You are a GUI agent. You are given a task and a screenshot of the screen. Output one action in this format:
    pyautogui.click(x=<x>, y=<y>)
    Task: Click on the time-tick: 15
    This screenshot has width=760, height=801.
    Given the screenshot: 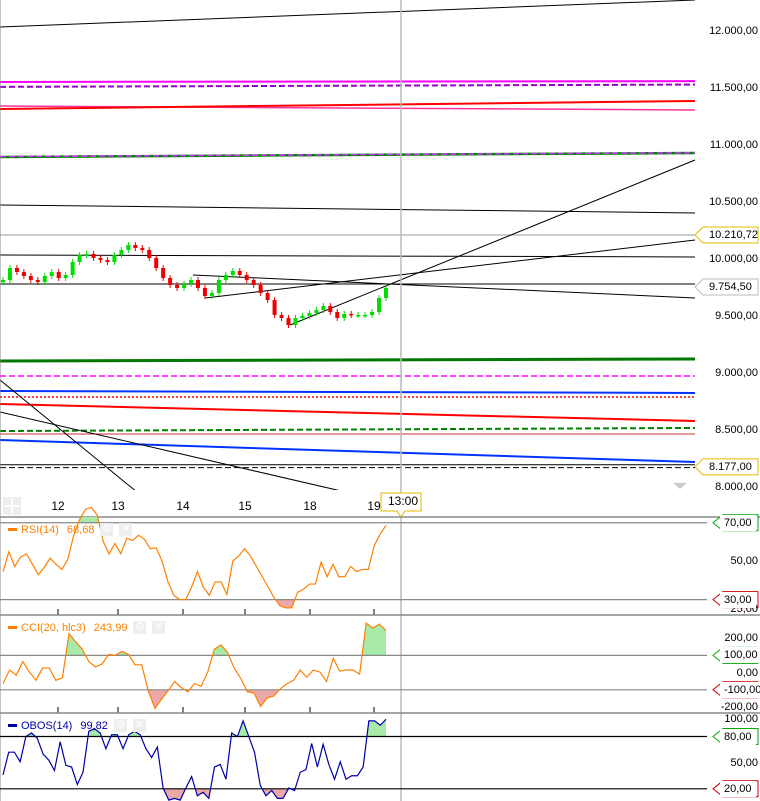 What is the action you would take?
    pyautogui.click(x=245, y=506)
    